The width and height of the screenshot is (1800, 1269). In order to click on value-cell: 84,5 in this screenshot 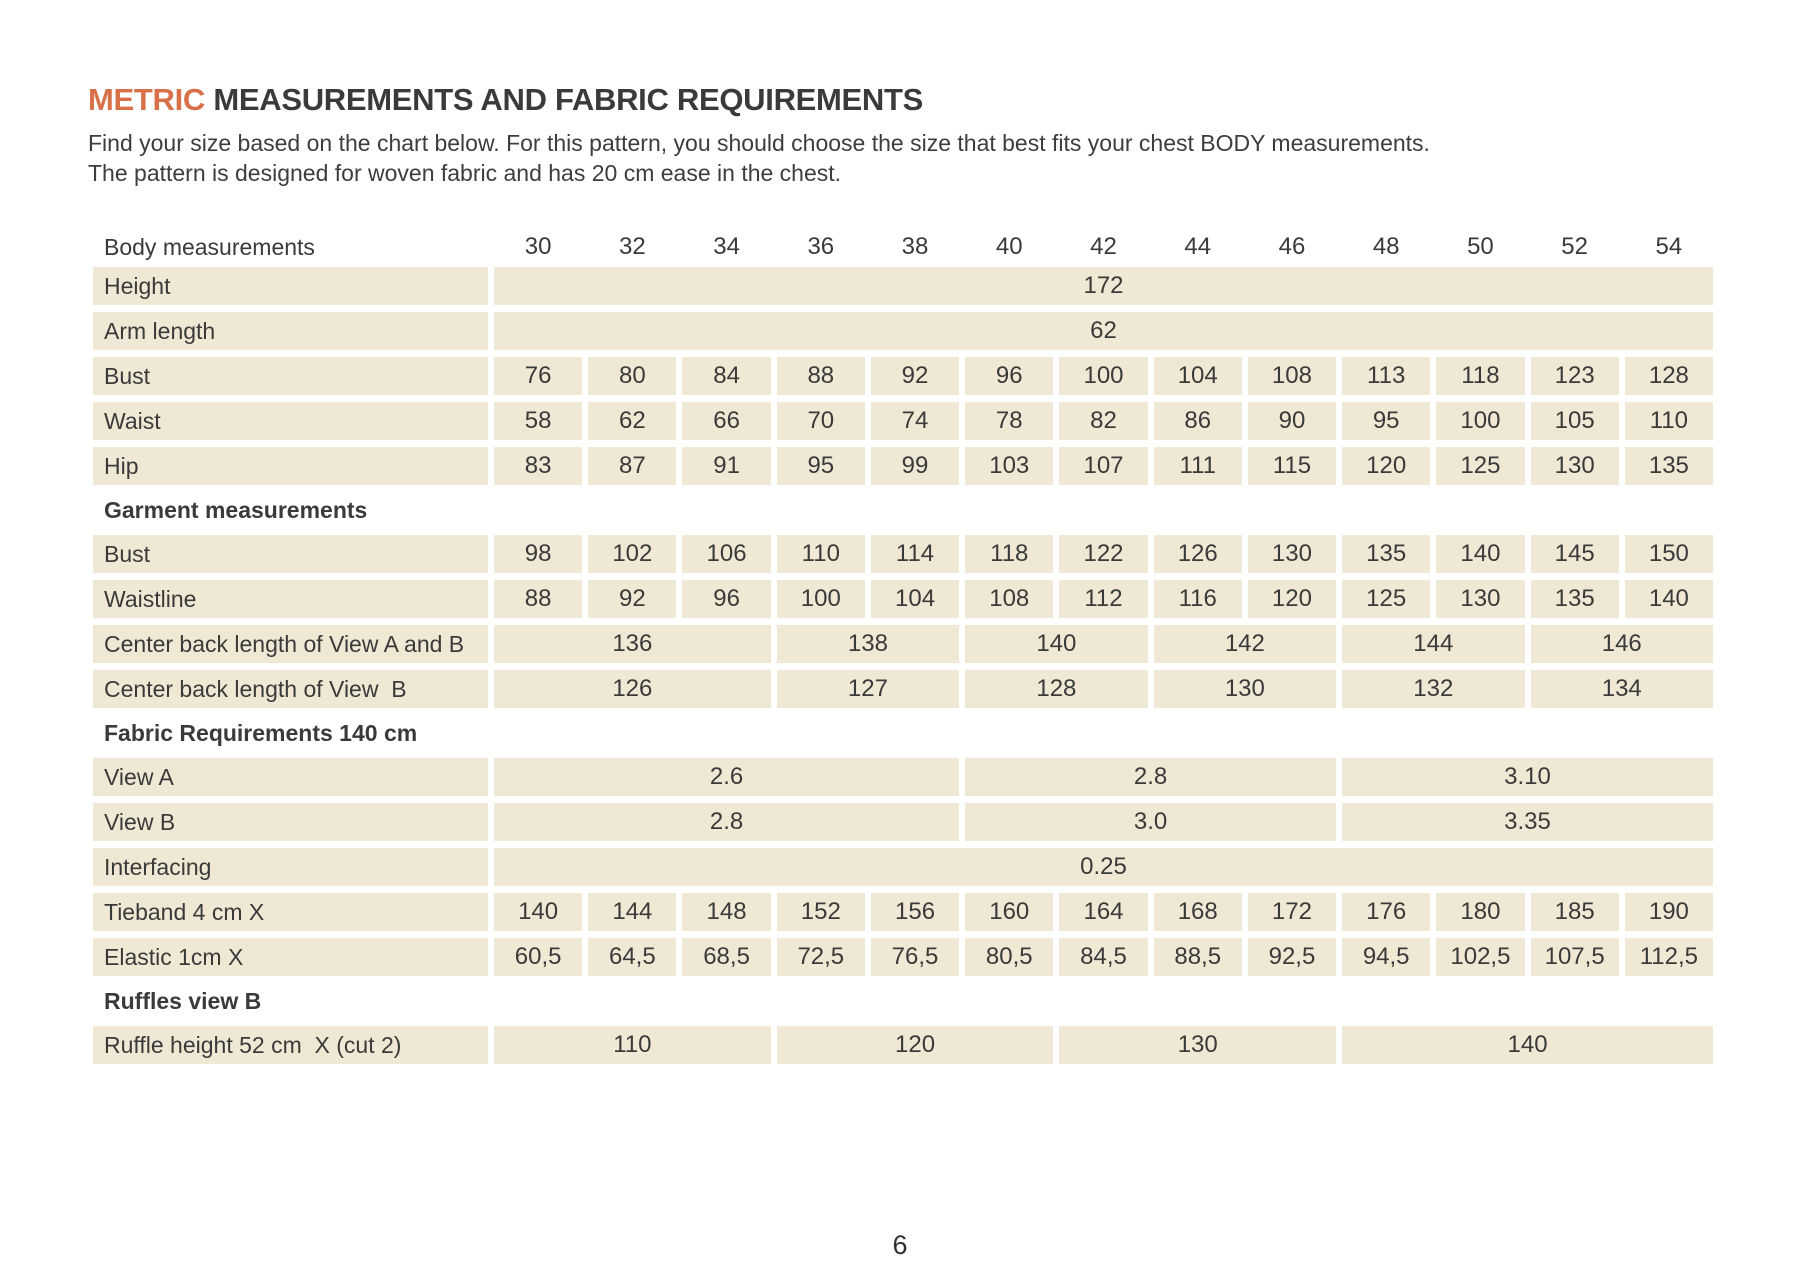, I will do `click(1103, 957)`.